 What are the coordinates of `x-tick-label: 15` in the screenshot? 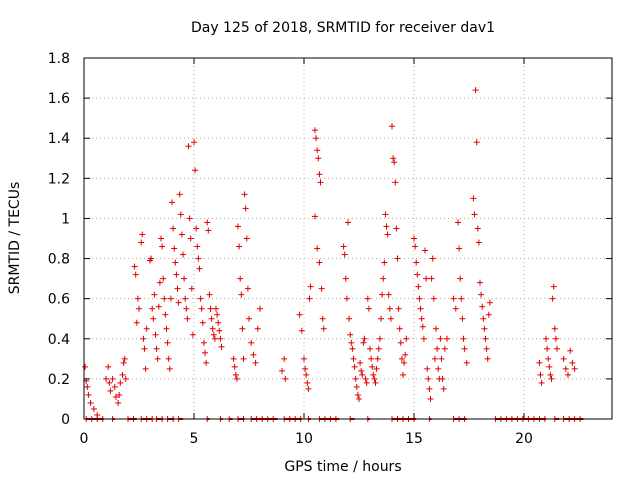 It's located at (414, 439).